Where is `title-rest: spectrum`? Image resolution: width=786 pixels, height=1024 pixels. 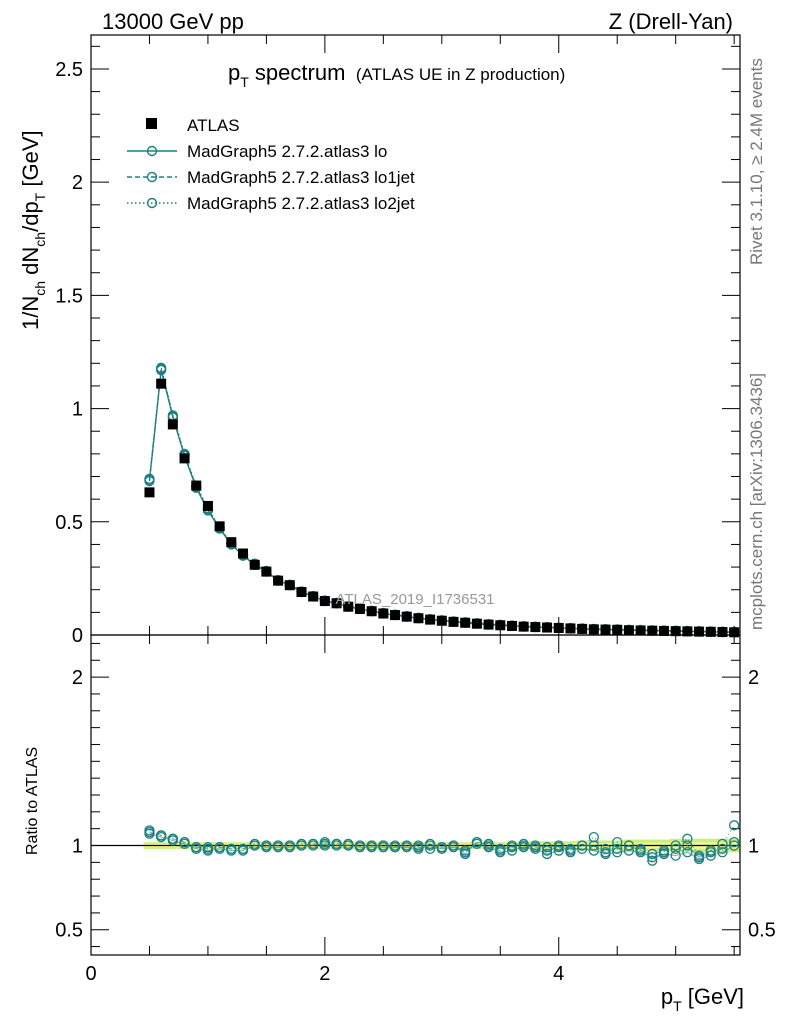
title-rest: spectrum is located at coordinates (297, 72).